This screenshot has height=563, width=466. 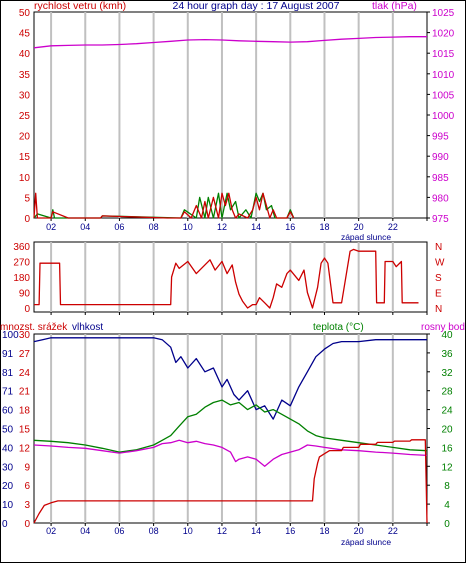 I want to click on temp-tick-label: 0, so click(x=447, y=524).